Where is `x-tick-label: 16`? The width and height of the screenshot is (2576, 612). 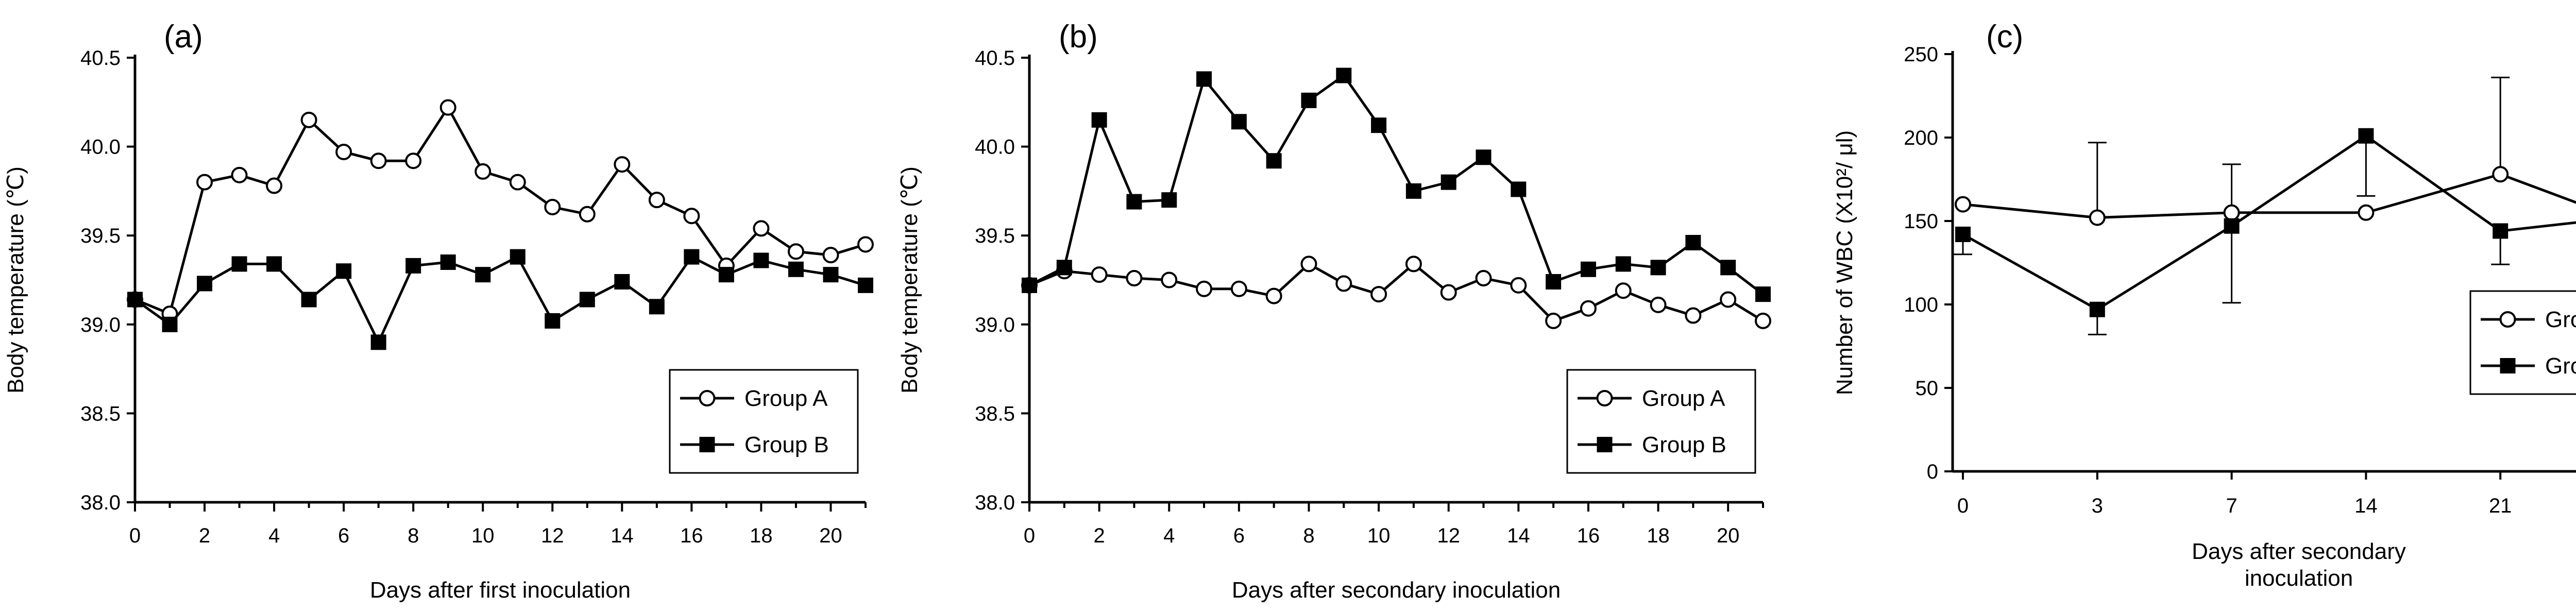 x-tick-label: 16 is located at coordinates (1588, 535).